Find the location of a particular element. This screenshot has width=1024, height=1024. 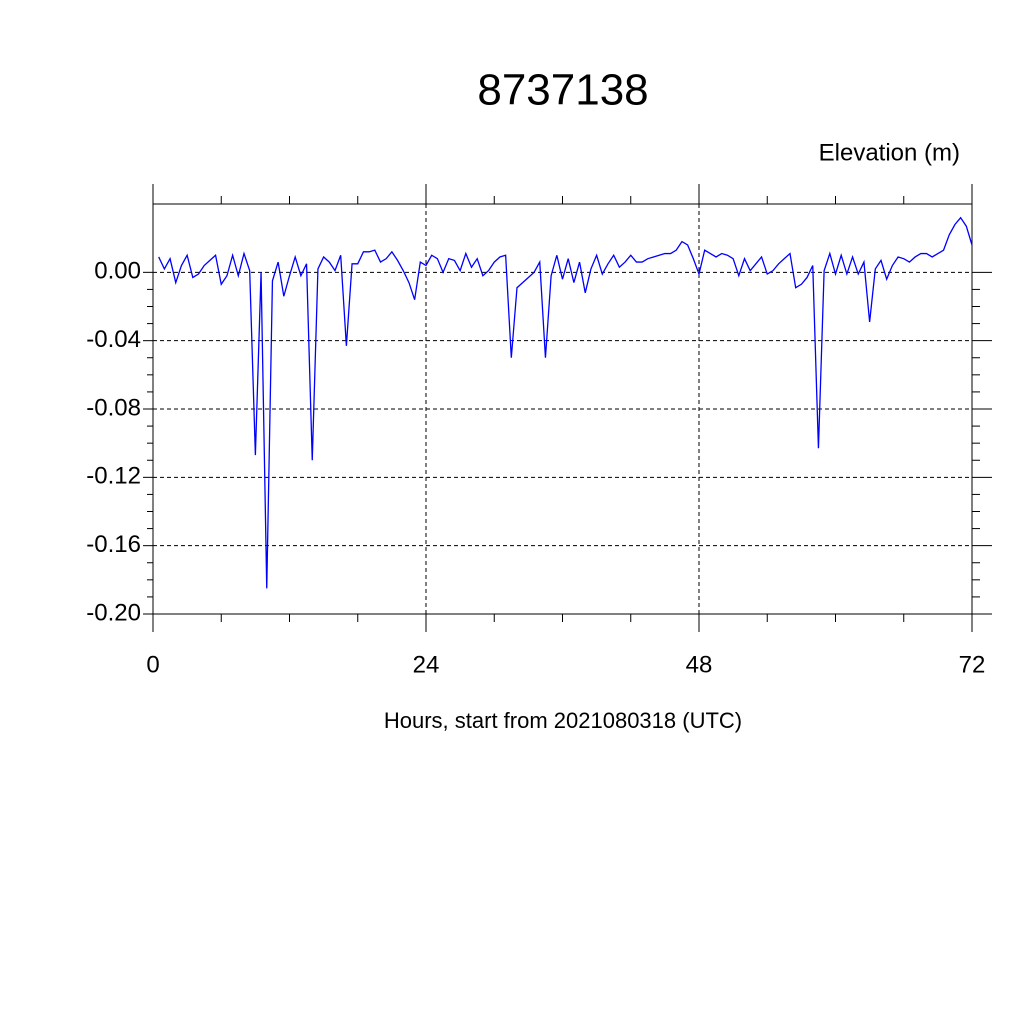

y-tick-label: -0.20 is located at coordinates (113, 612).